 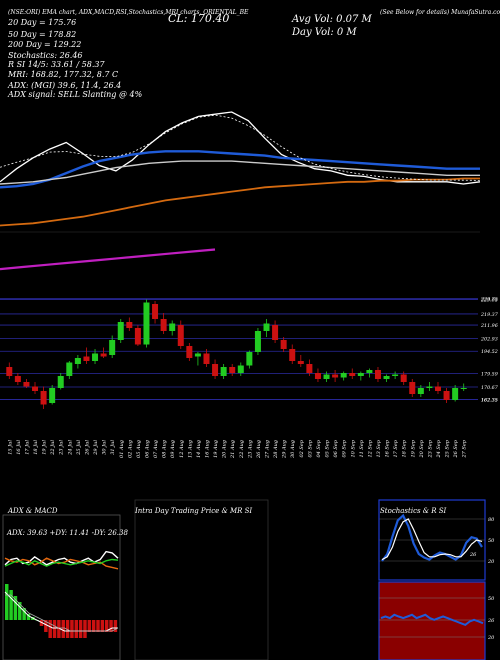 What do you see at coordinates (310, 448) in the screenshot?
I see `date-tick-label: 03 Sep` at bounding box center [310, 448].